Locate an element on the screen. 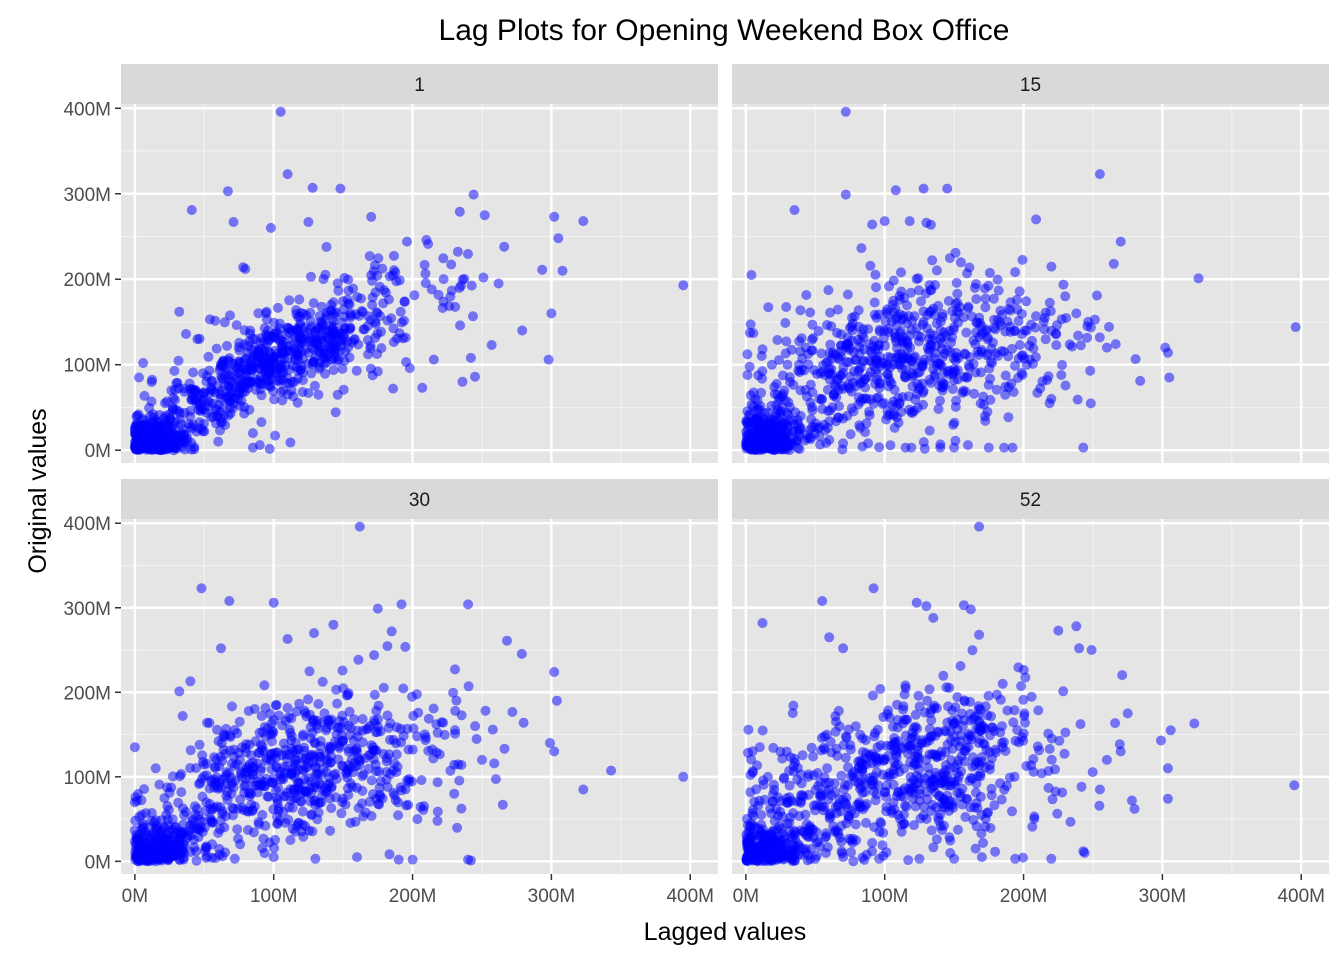 Image resolution: width=1344 pixels, height=960 pixels. x-tick-label: 0M is located at coordinates (746, 896).